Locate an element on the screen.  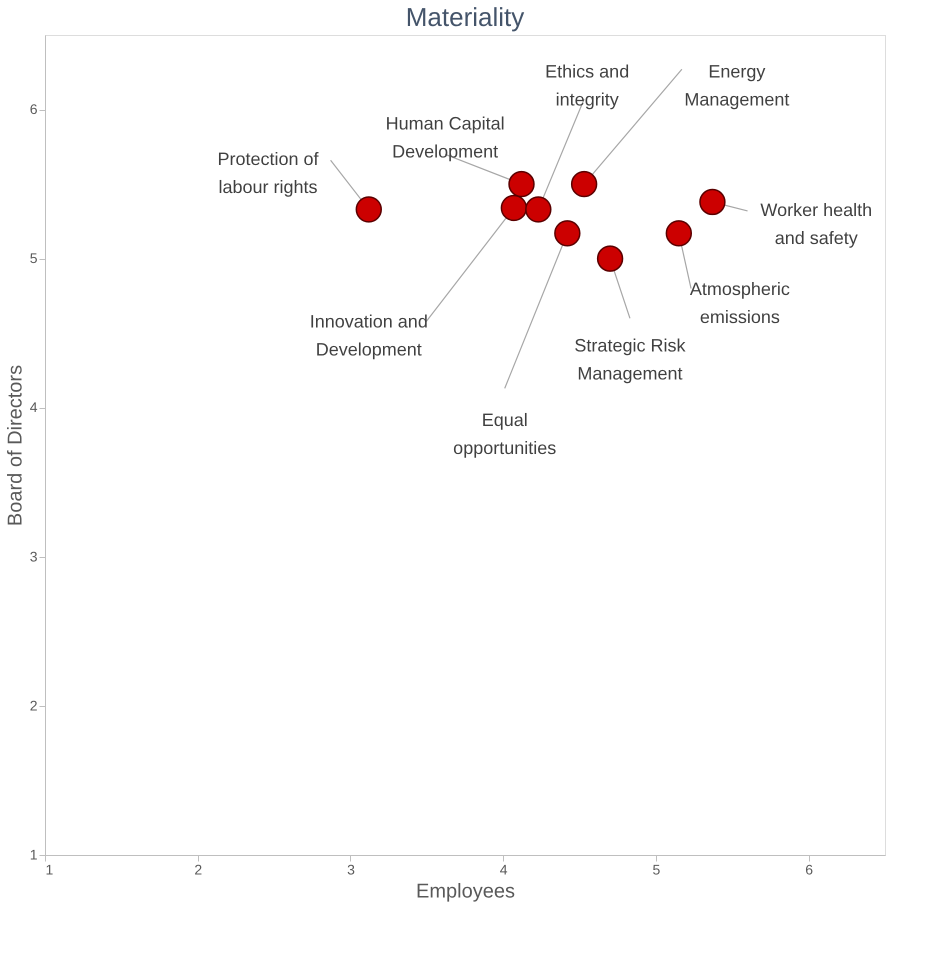
annotation: Human Capital Development is located at coordinates (445, 137).